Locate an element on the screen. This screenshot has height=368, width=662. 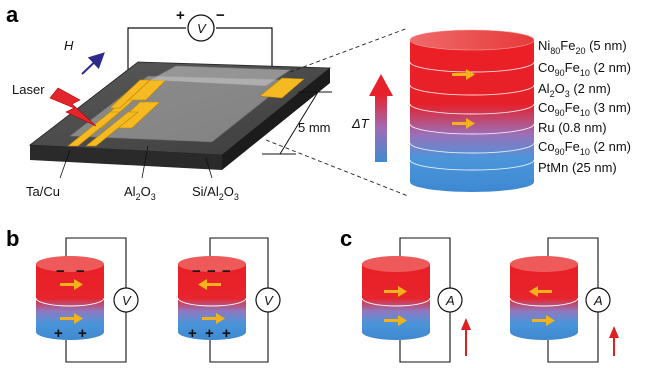
panel-label-b: b is located at coordinates (12, 238).